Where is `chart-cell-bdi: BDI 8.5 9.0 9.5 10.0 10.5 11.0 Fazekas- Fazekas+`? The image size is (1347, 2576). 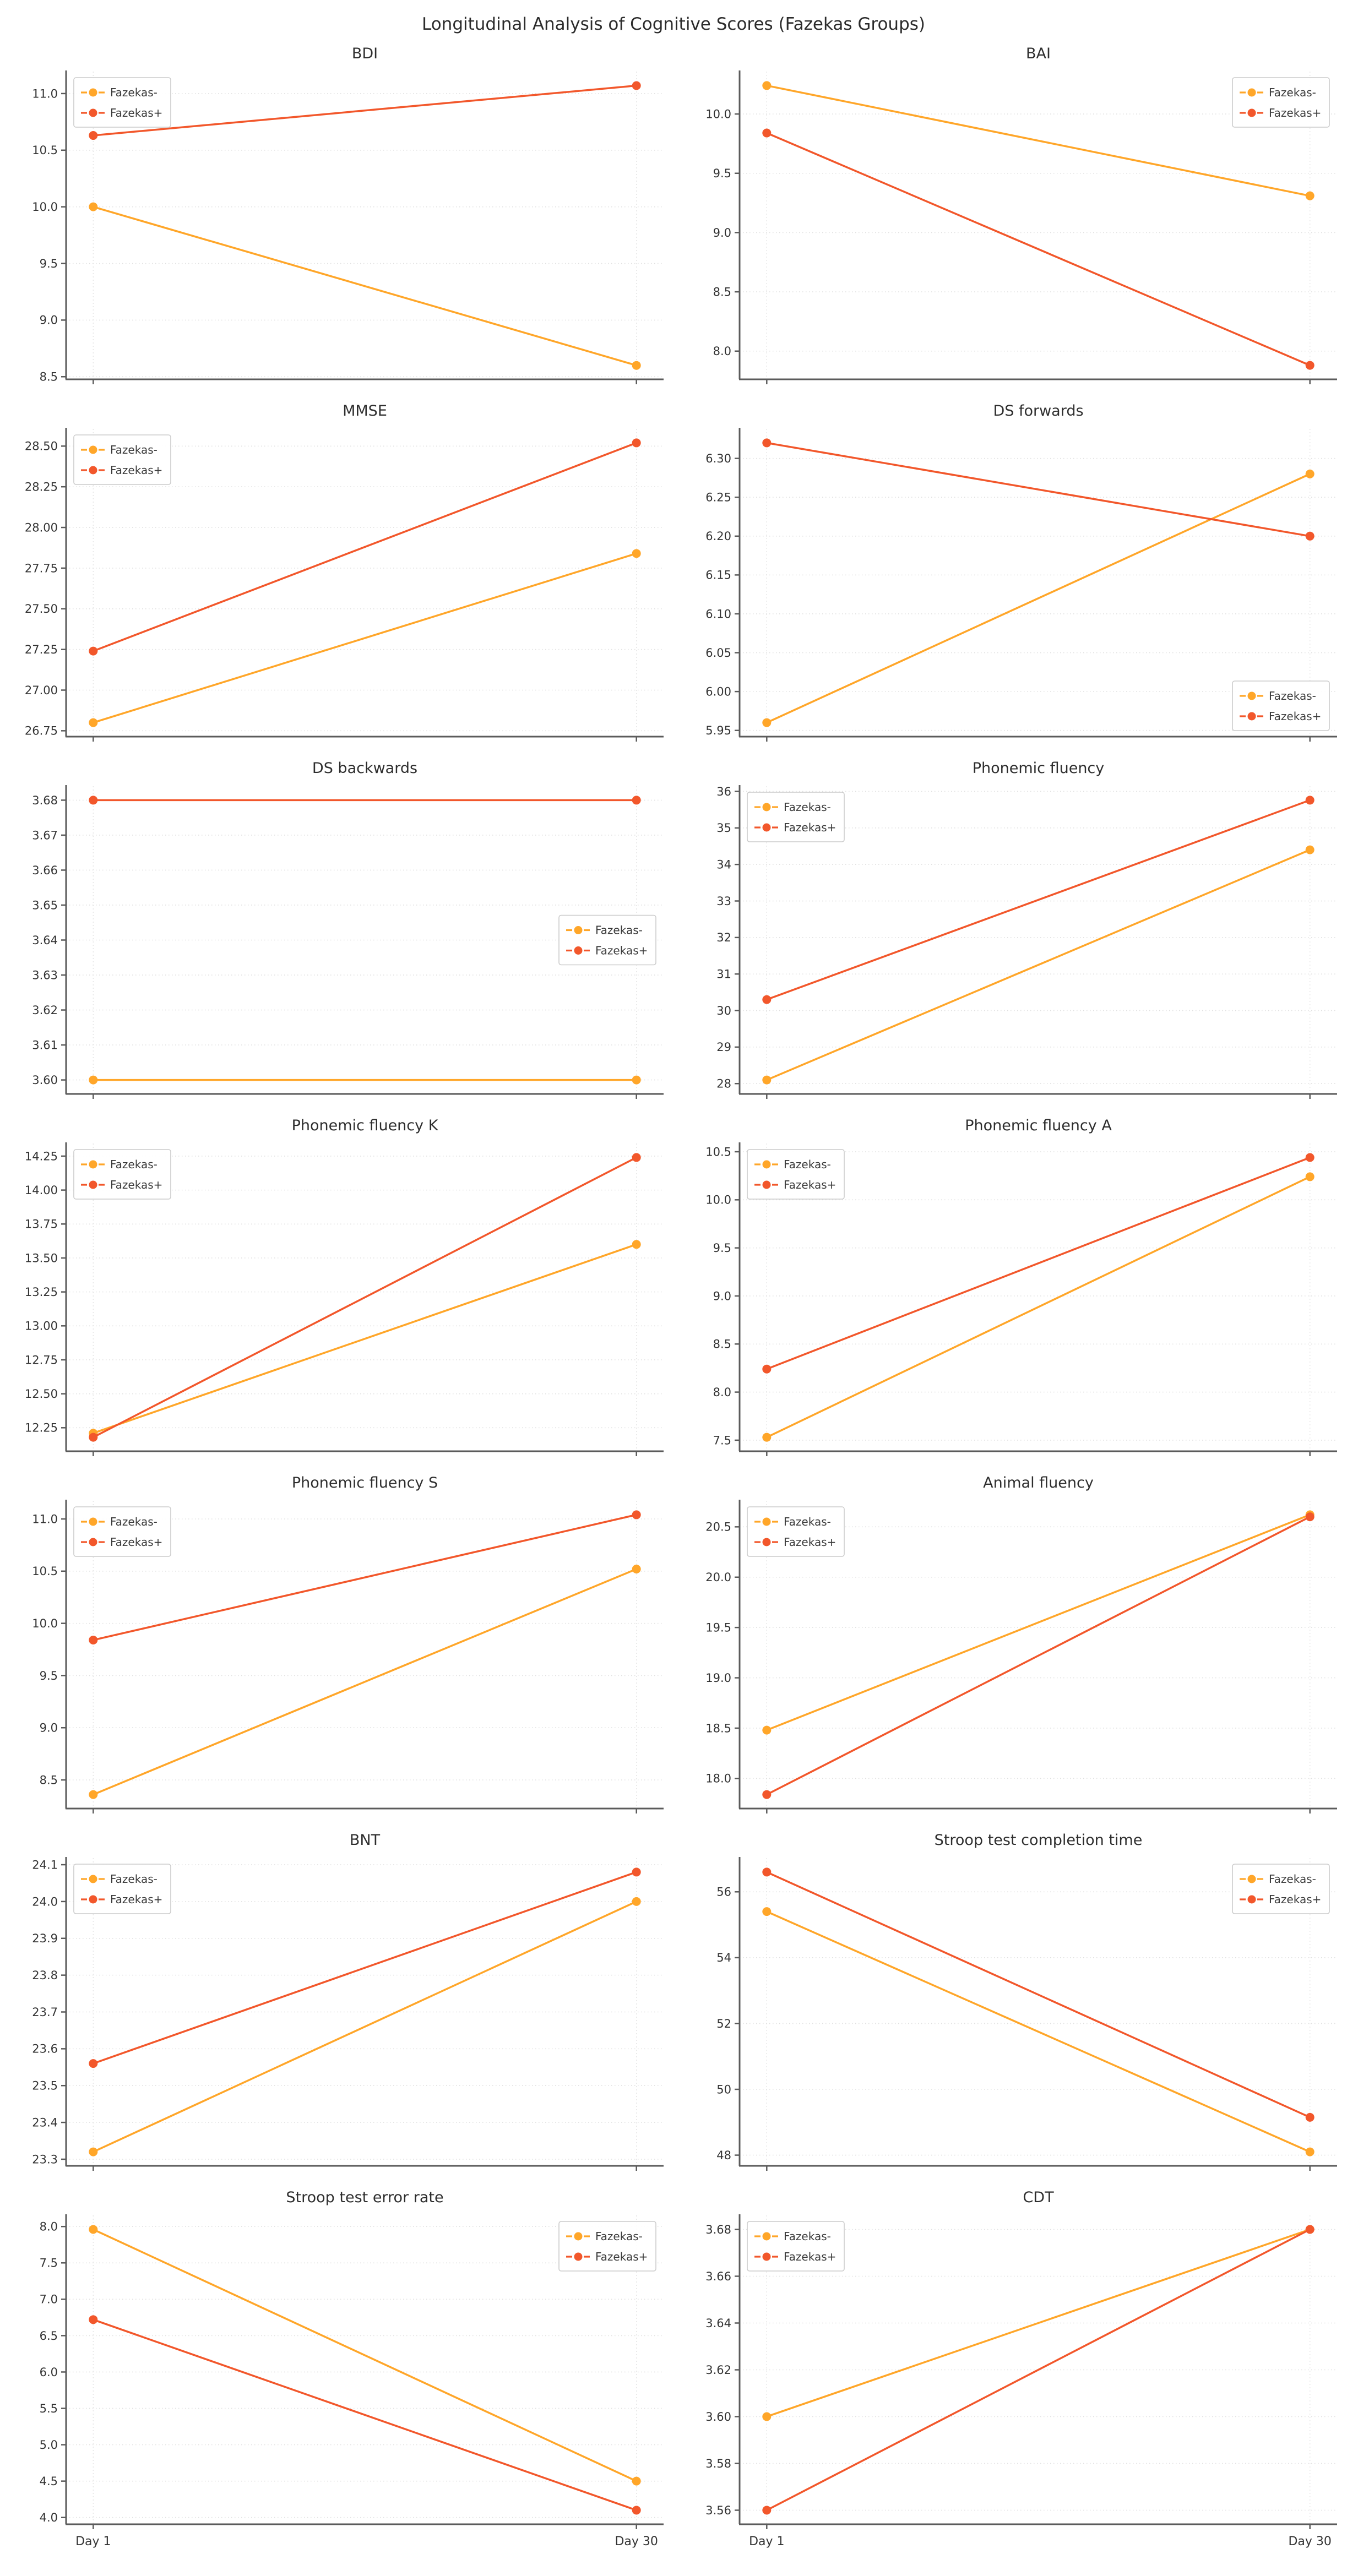 chart-cell-bdi: BDI 8.5 9.0 9.5 10.0 10.5 11.0 Fazekas- Fazekas+ is located at coordinates (337, 217).